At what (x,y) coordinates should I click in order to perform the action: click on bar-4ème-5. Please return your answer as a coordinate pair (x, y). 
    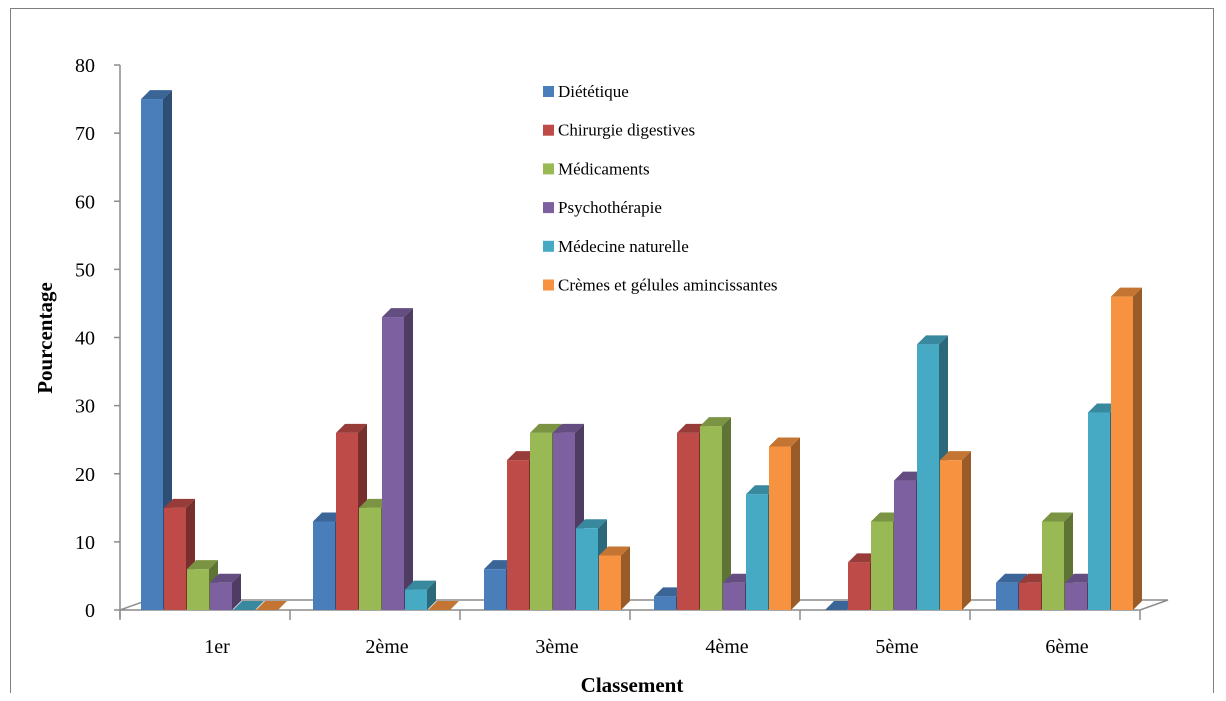
    Looking at the image, I should click on (784, 523).